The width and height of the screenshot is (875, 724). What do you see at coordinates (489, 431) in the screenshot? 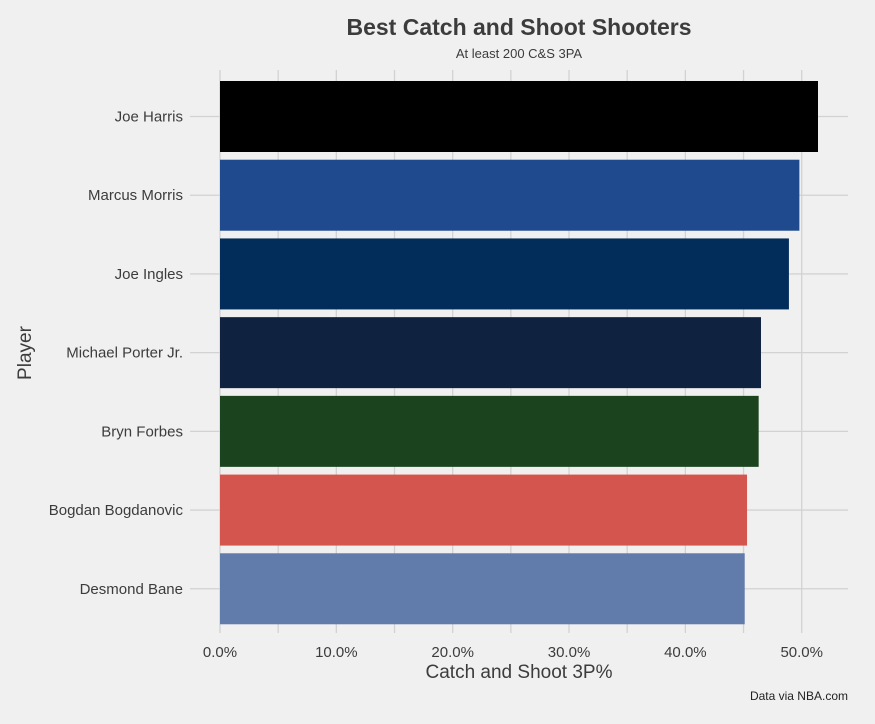
I see `bar-bryn-forbes` at bounding box center [489, 431].